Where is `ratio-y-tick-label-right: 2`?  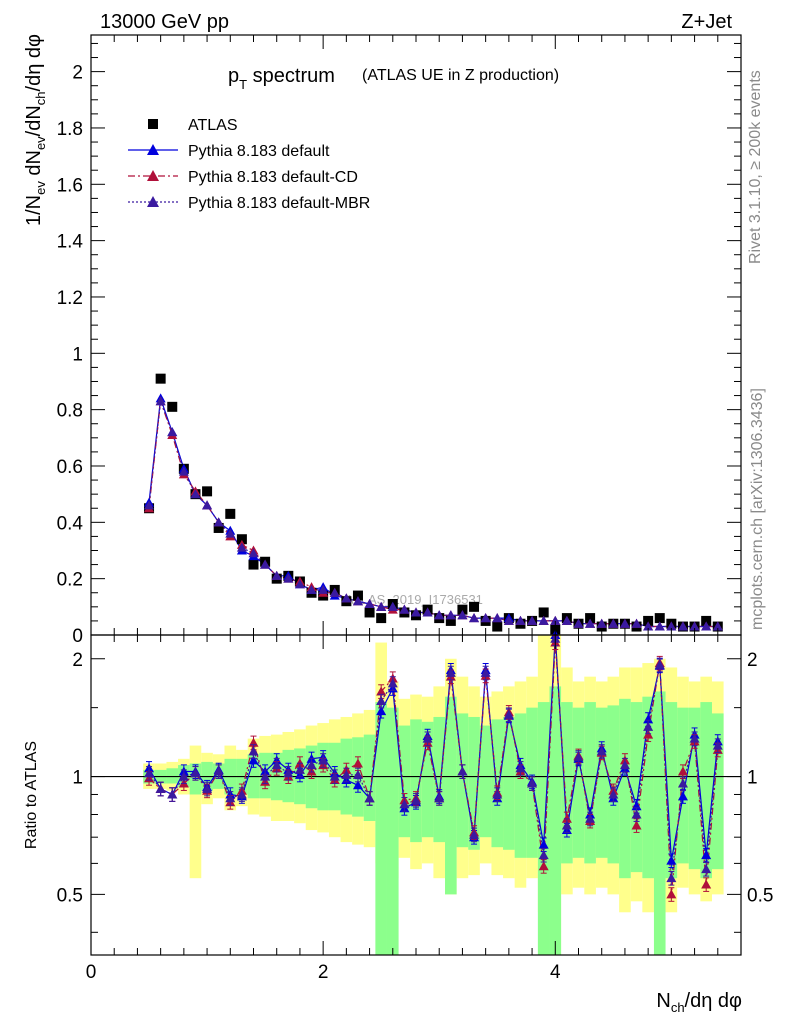
ratio-y-tick-label-right: 2 is located at coordinates (752, 660).